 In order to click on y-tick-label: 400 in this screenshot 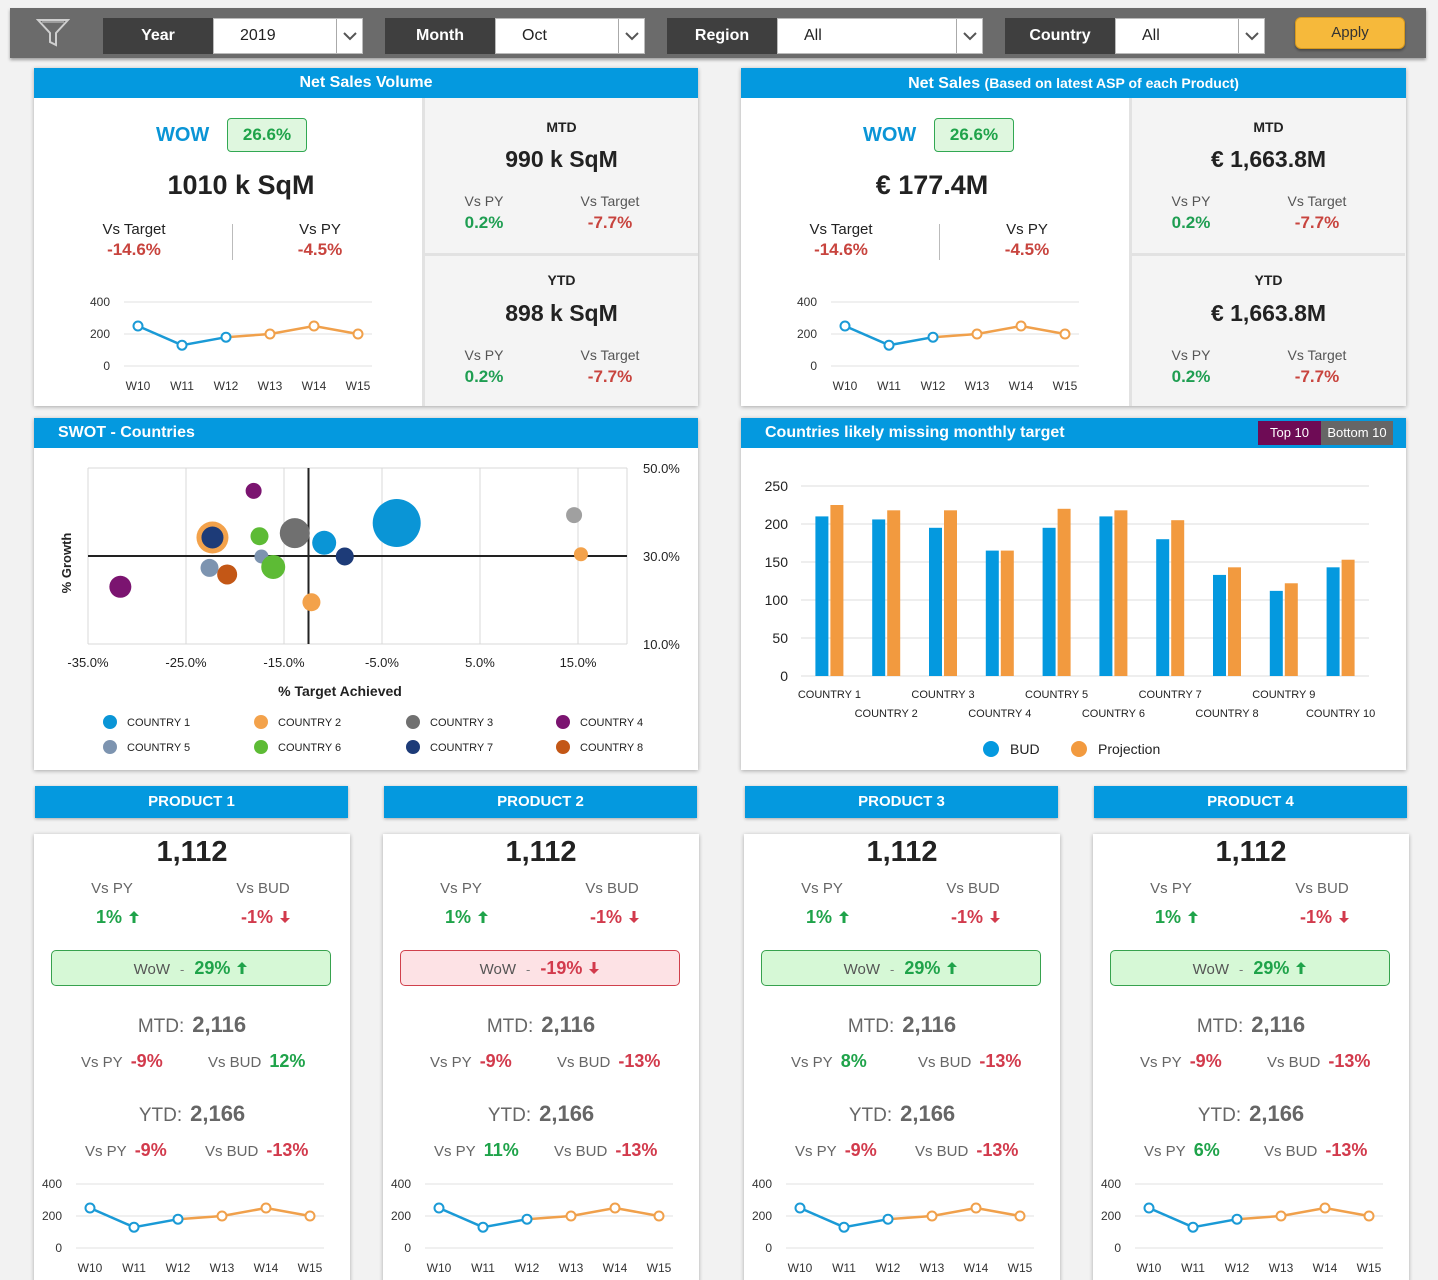, I will do `click(401, 1184)`.